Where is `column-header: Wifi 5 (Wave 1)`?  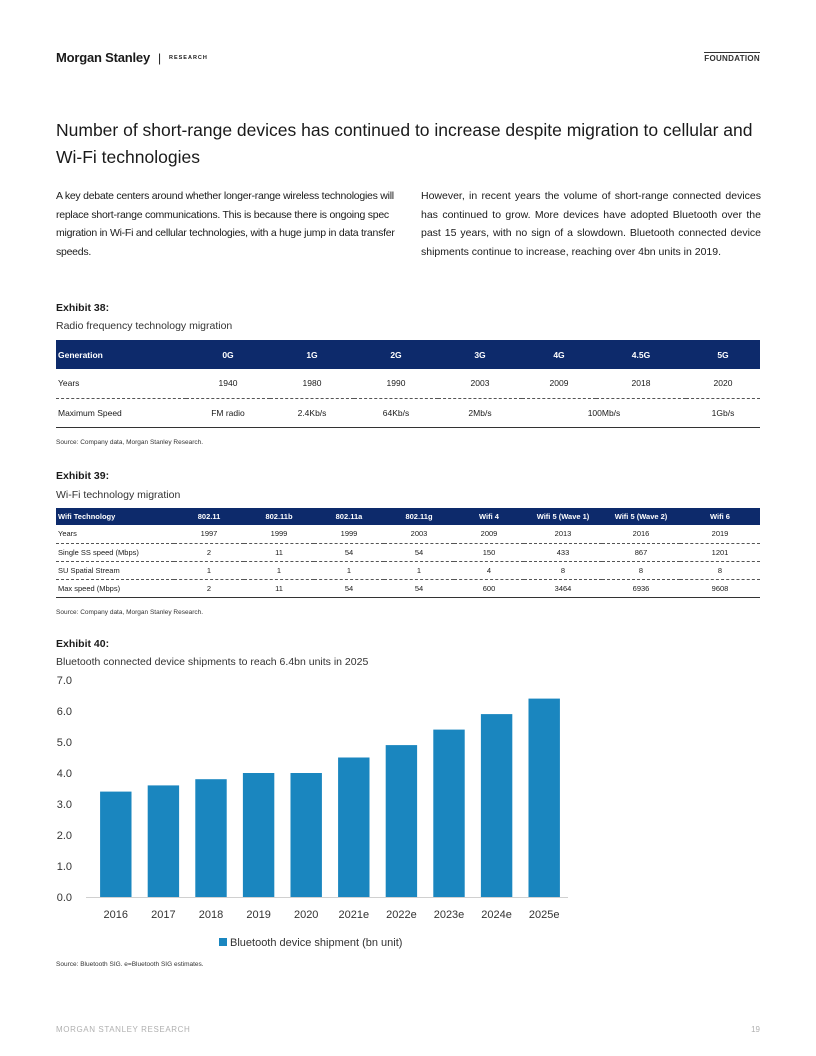 column-header: Wifi 5 (Wave 1) is located at coordinates (563, 516).